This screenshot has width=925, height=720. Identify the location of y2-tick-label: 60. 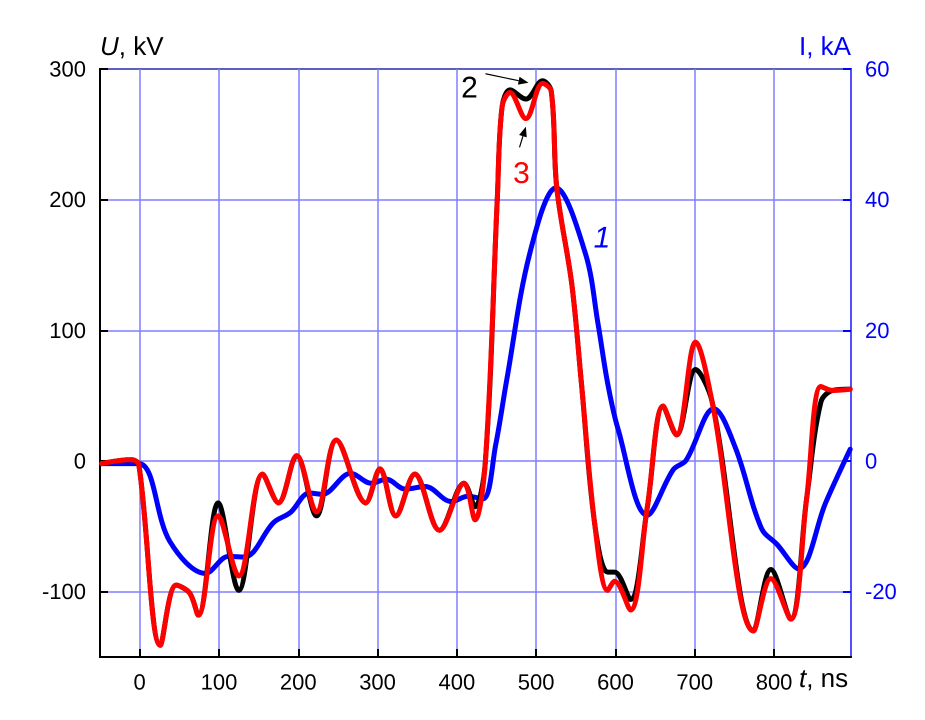
(877, 69).